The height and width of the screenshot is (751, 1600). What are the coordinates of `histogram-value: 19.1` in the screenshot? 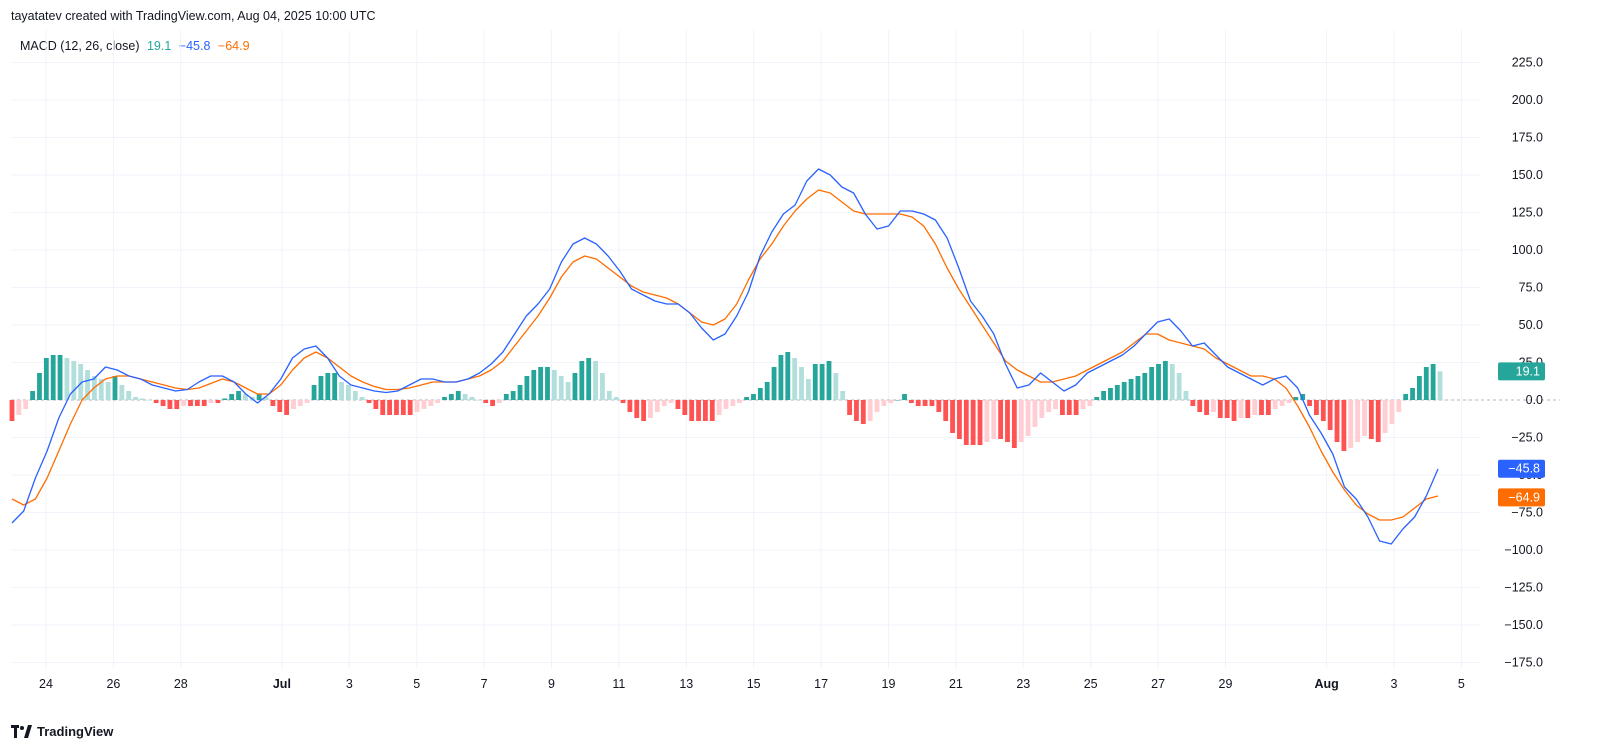 It's located at (159, 46).